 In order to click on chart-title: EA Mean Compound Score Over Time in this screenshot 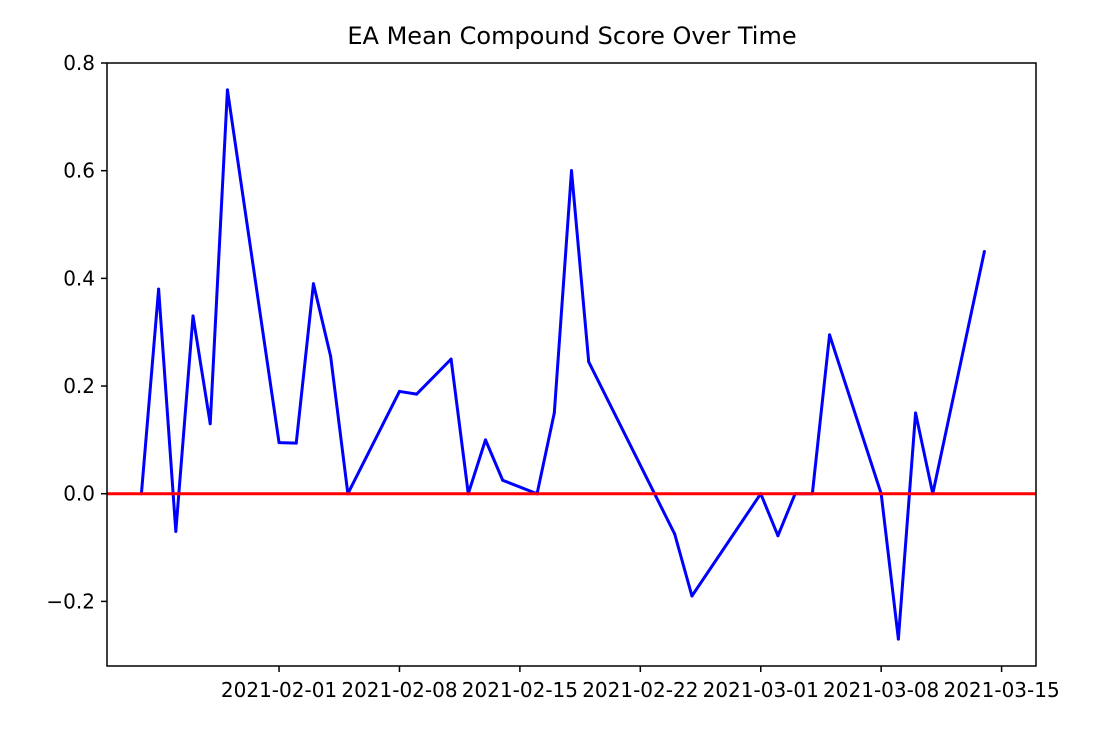, I will do `click(571, 36)`.